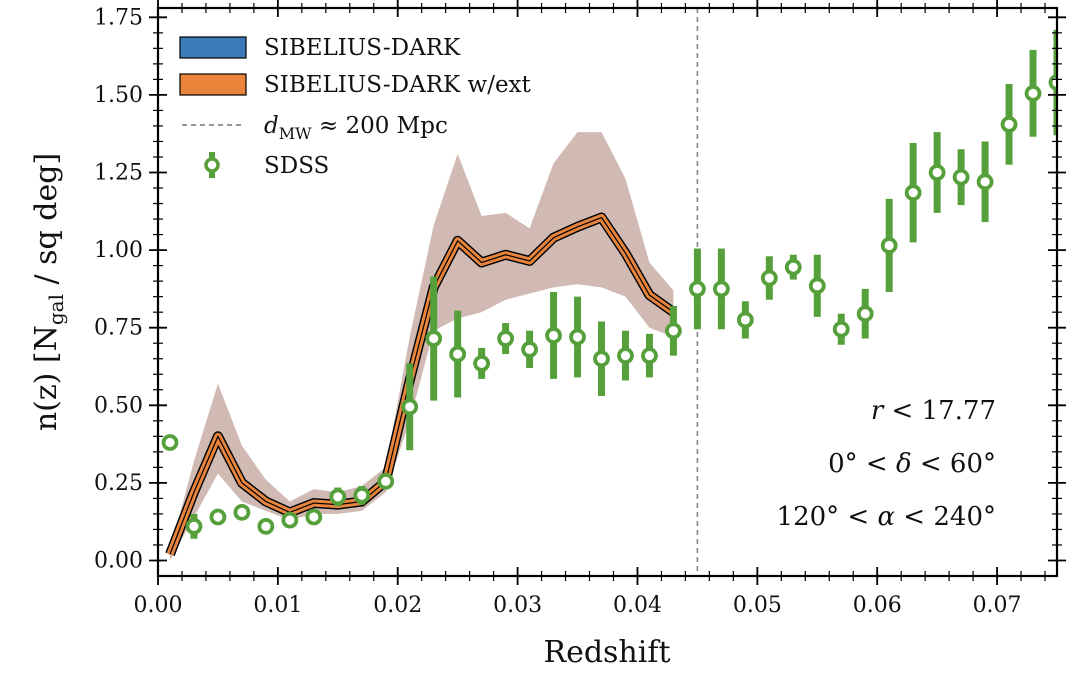 This screenshot has width=1072, height=676. I want to click on y-tick-label: 1.25, so click(118, 173).